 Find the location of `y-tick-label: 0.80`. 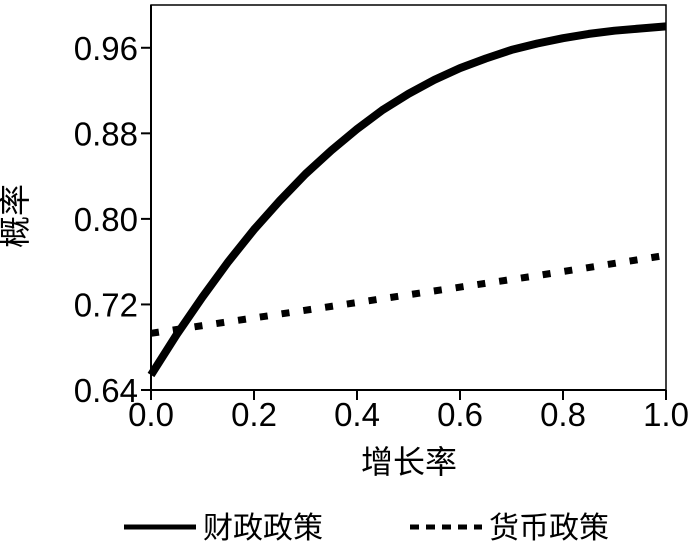

y-tick-label: 0.80 is located at coordinates (106, 219).